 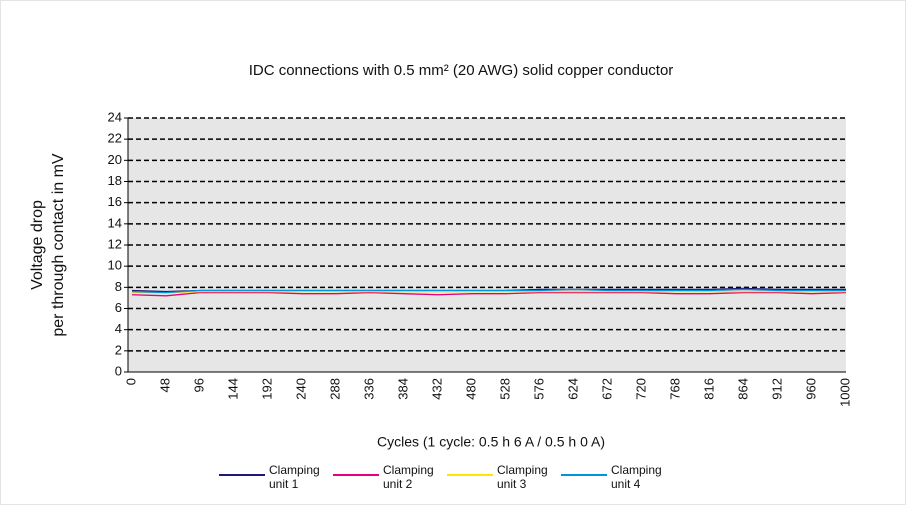 I want to click on y-tick-label: 2, so click(x=118, y=349).